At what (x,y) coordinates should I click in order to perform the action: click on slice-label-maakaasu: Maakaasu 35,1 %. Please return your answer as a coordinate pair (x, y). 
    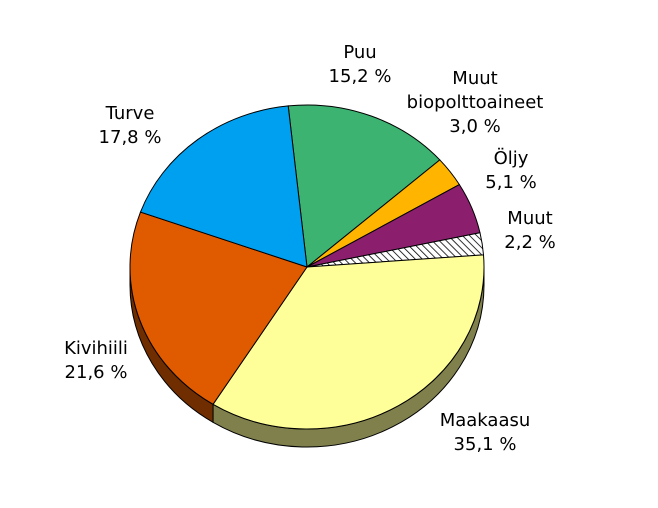
    Looking at the image, I should click on (485, 432).